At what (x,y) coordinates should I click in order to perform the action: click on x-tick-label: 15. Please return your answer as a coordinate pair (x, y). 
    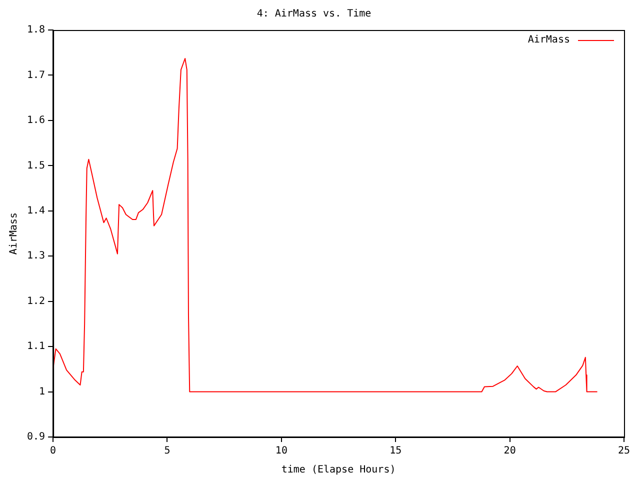
    Looking at the image, I should click on (396, 451).